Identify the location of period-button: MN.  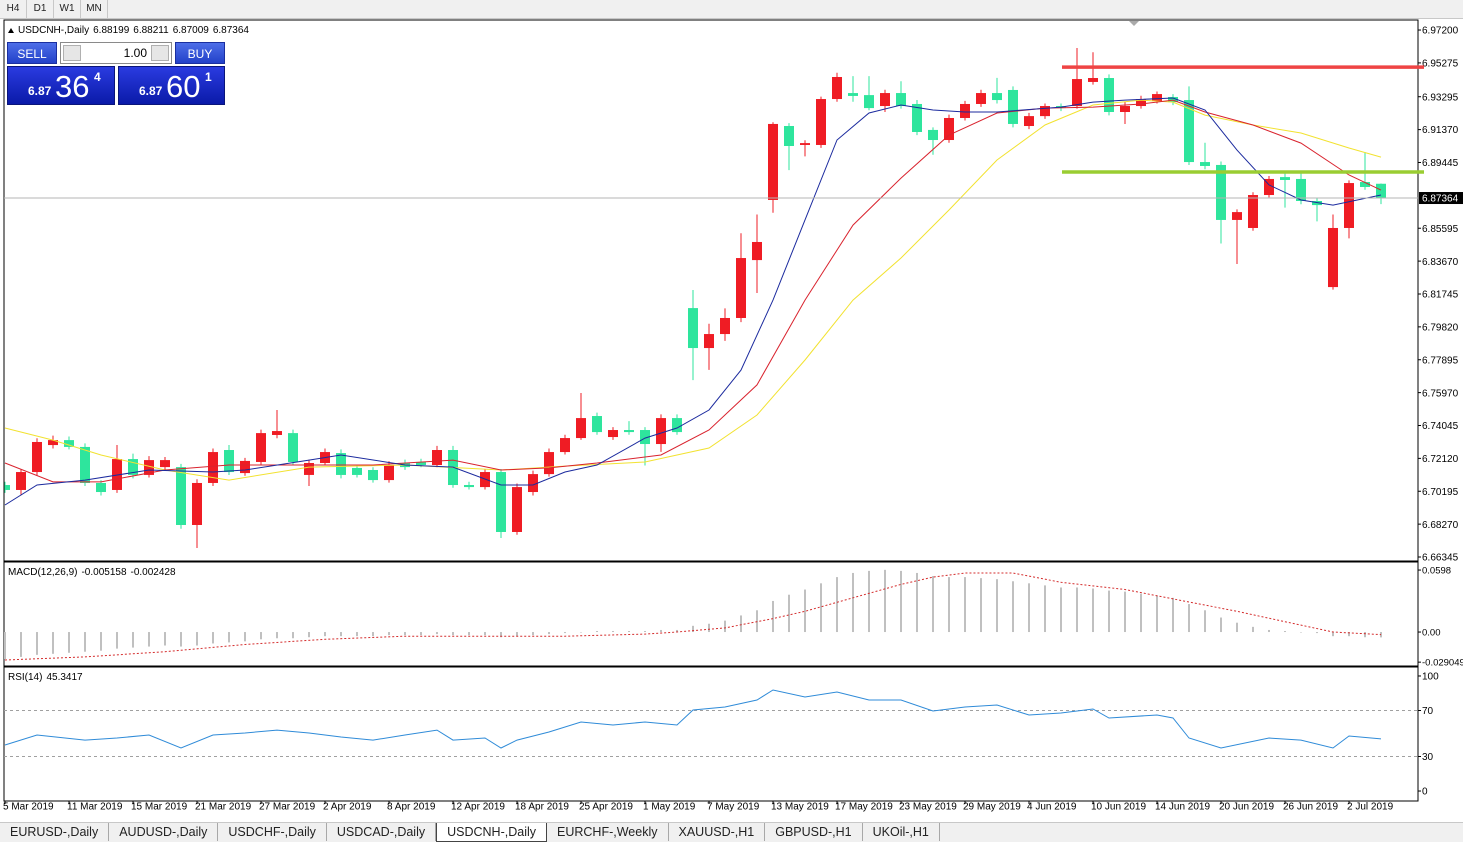
(94, 9).